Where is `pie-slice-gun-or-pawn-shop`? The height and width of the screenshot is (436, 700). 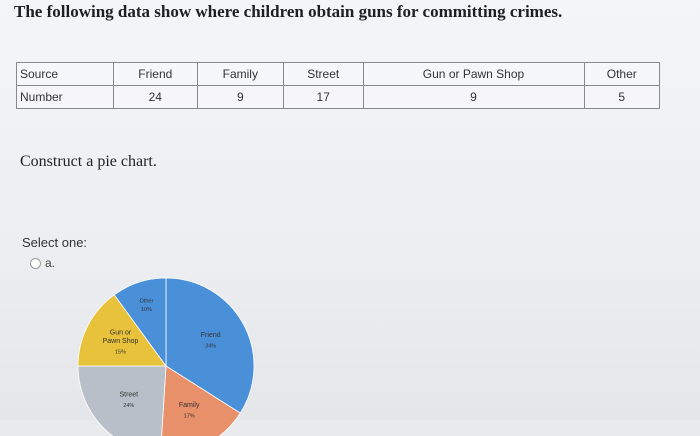
pie-slice-gun-or-pawn-shop is located at coordinates (122, 330).